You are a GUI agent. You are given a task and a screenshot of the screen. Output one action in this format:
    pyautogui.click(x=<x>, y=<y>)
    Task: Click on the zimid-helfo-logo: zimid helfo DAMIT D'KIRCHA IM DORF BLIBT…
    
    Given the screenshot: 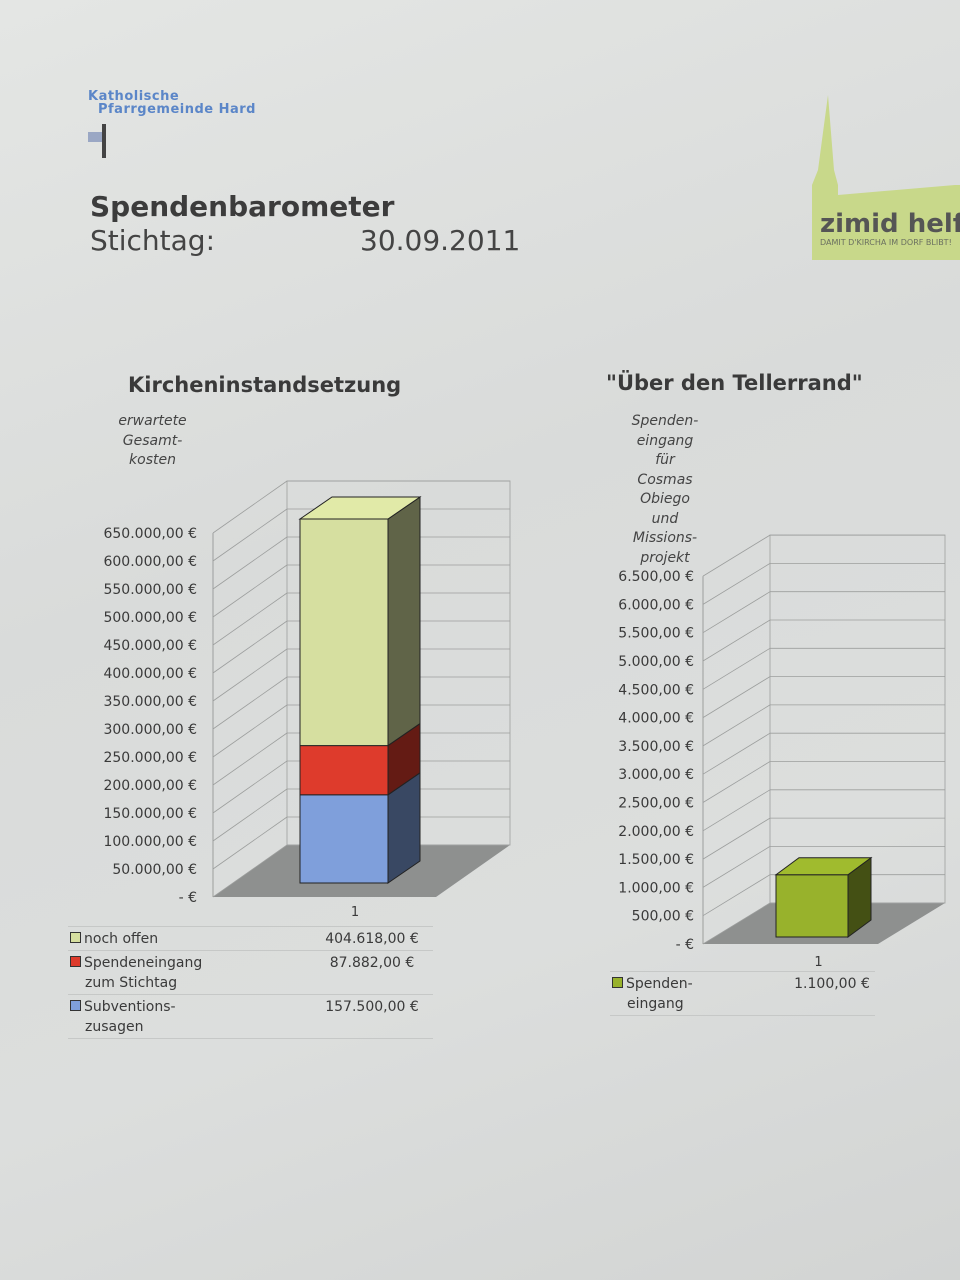 What is the action you would take?
    pyautogui.click(x=886, y=177)
    